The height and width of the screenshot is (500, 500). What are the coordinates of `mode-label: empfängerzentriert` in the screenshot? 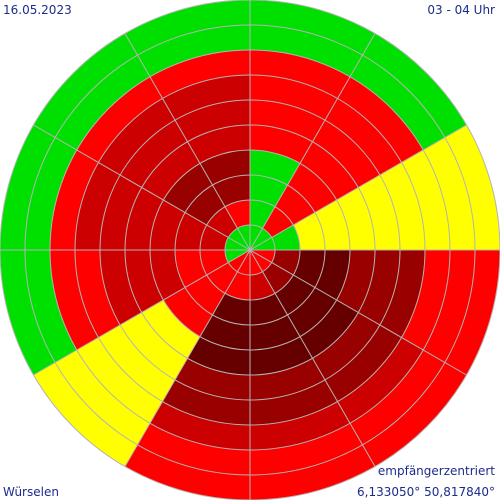 It's located at (436, 471).